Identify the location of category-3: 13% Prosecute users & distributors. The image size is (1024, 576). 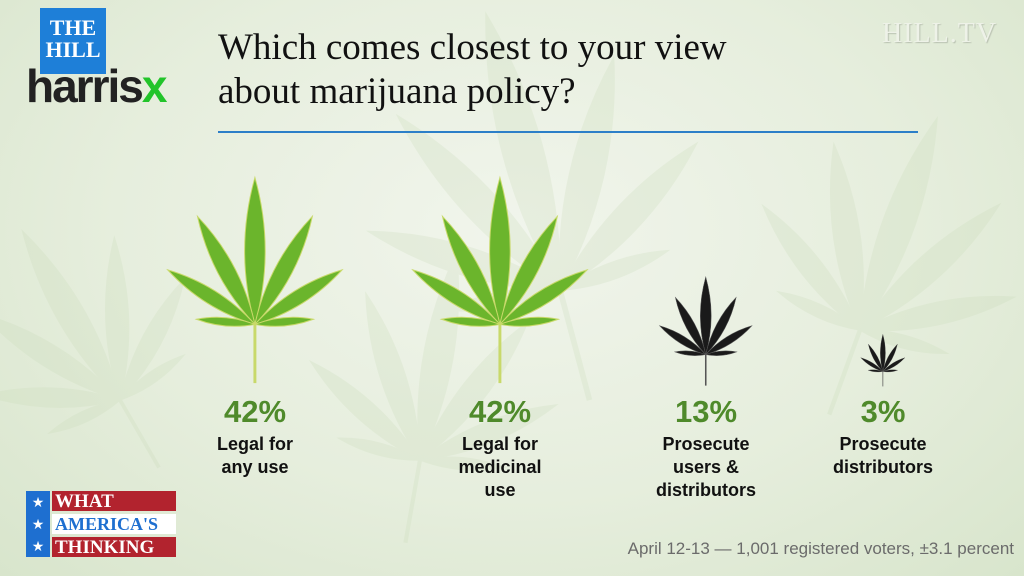
(706, 448).